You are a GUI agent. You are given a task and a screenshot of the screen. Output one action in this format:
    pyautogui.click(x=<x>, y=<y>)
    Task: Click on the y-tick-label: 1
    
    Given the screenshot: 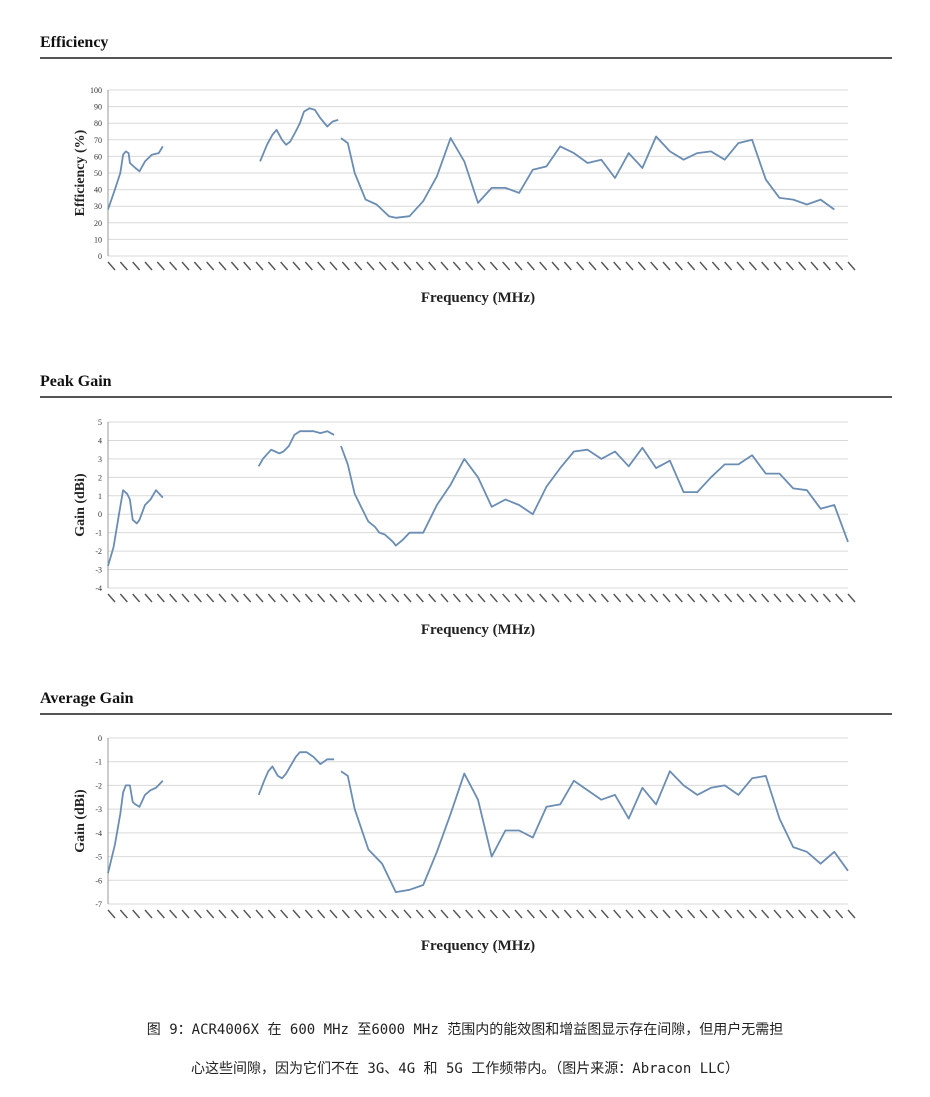 What is the action you would take?
    pyautogui.click(x=100, y=496)
    